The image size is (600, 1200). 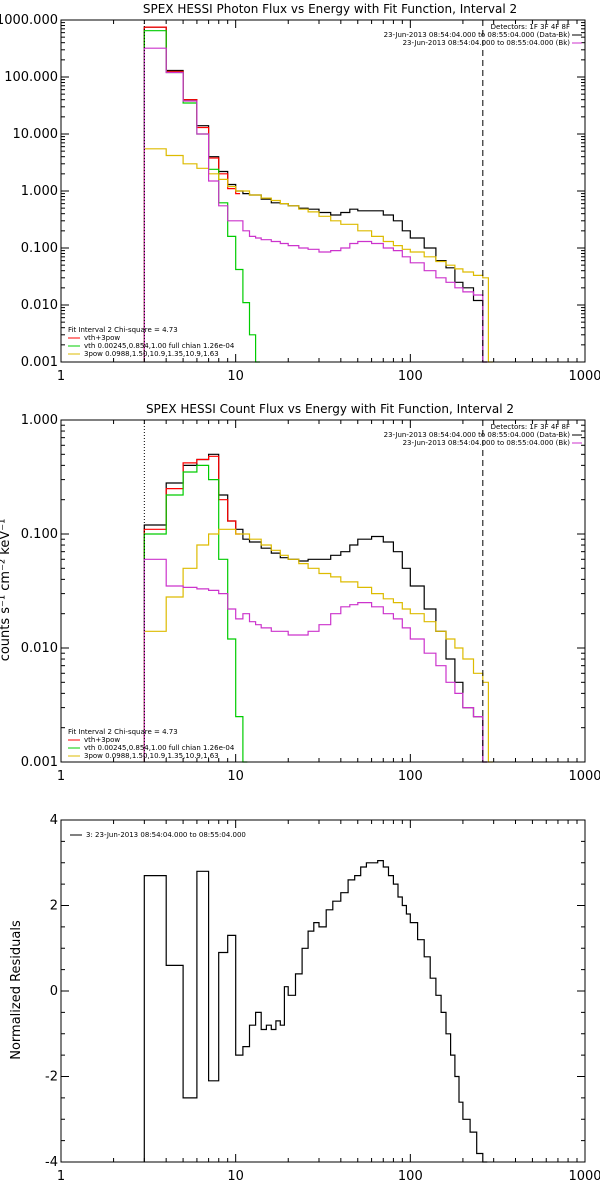 I want to click on y-tick-label: 1000.000, so click(x=29, y=20).